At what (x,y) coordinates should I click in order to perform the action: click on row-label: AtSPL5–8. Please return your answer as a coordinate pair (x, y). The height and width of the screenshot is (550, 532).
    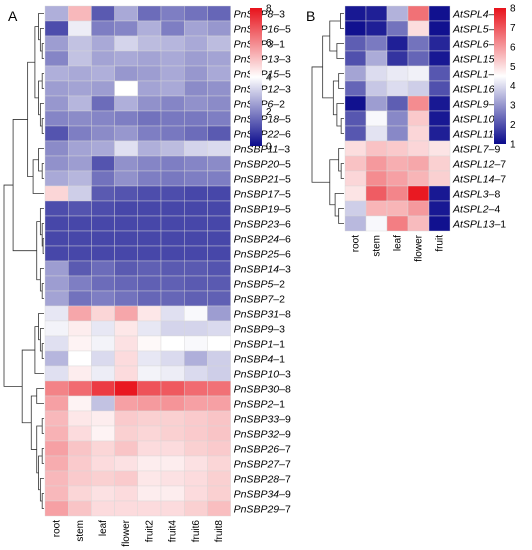
    Looking at the image, I should click on (476, 29).